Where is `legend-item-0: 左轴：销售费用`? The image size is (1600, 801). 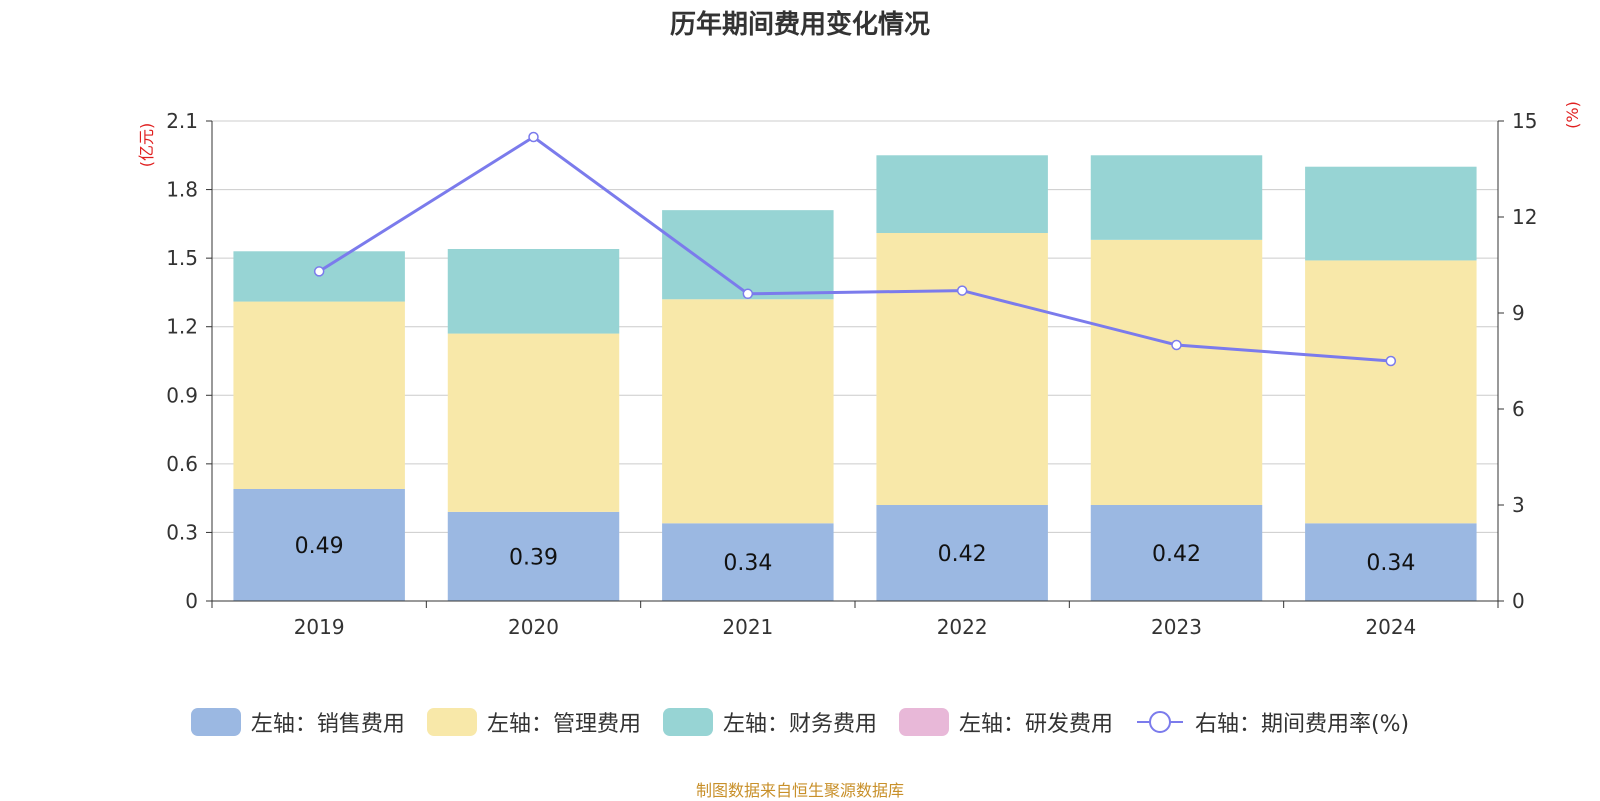 legend-item-0: 左轴：销售费用 is located at coordinates (297, 722).